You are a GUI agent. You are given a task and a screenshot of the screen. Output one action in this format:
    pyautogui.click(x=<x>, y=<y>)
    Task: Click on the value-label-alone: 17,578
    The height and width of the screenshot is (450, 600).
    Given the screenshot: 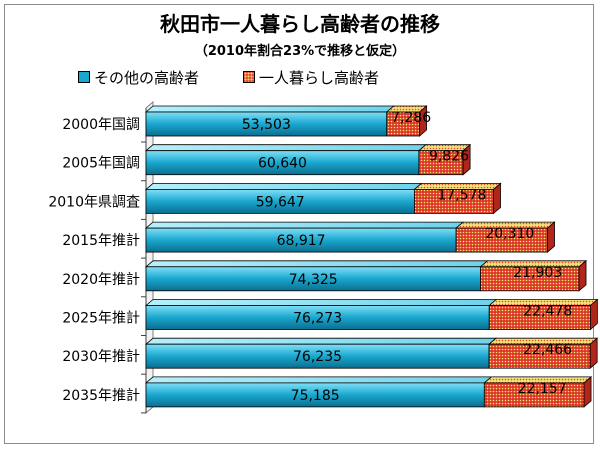 What is the action you would take?
    pyautogui.click(x=461, y=195)
    